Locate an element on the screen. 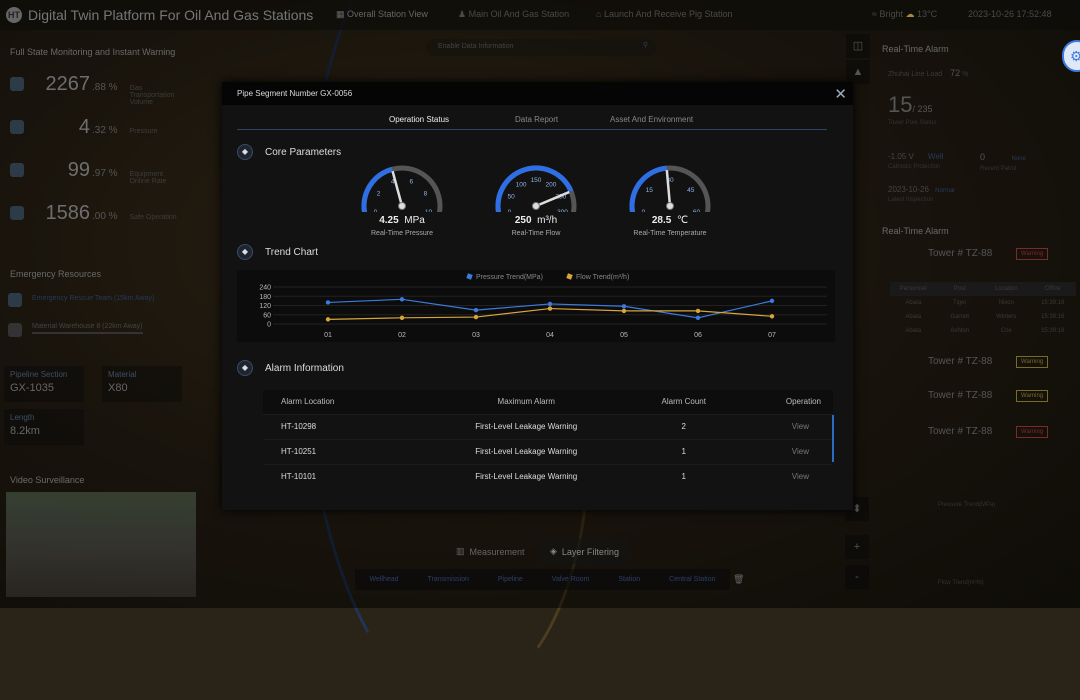 Image resolution: width=1080 pixels, height=700 pixels. trash-icon: 🗑 is located at coordinates (739, 579).